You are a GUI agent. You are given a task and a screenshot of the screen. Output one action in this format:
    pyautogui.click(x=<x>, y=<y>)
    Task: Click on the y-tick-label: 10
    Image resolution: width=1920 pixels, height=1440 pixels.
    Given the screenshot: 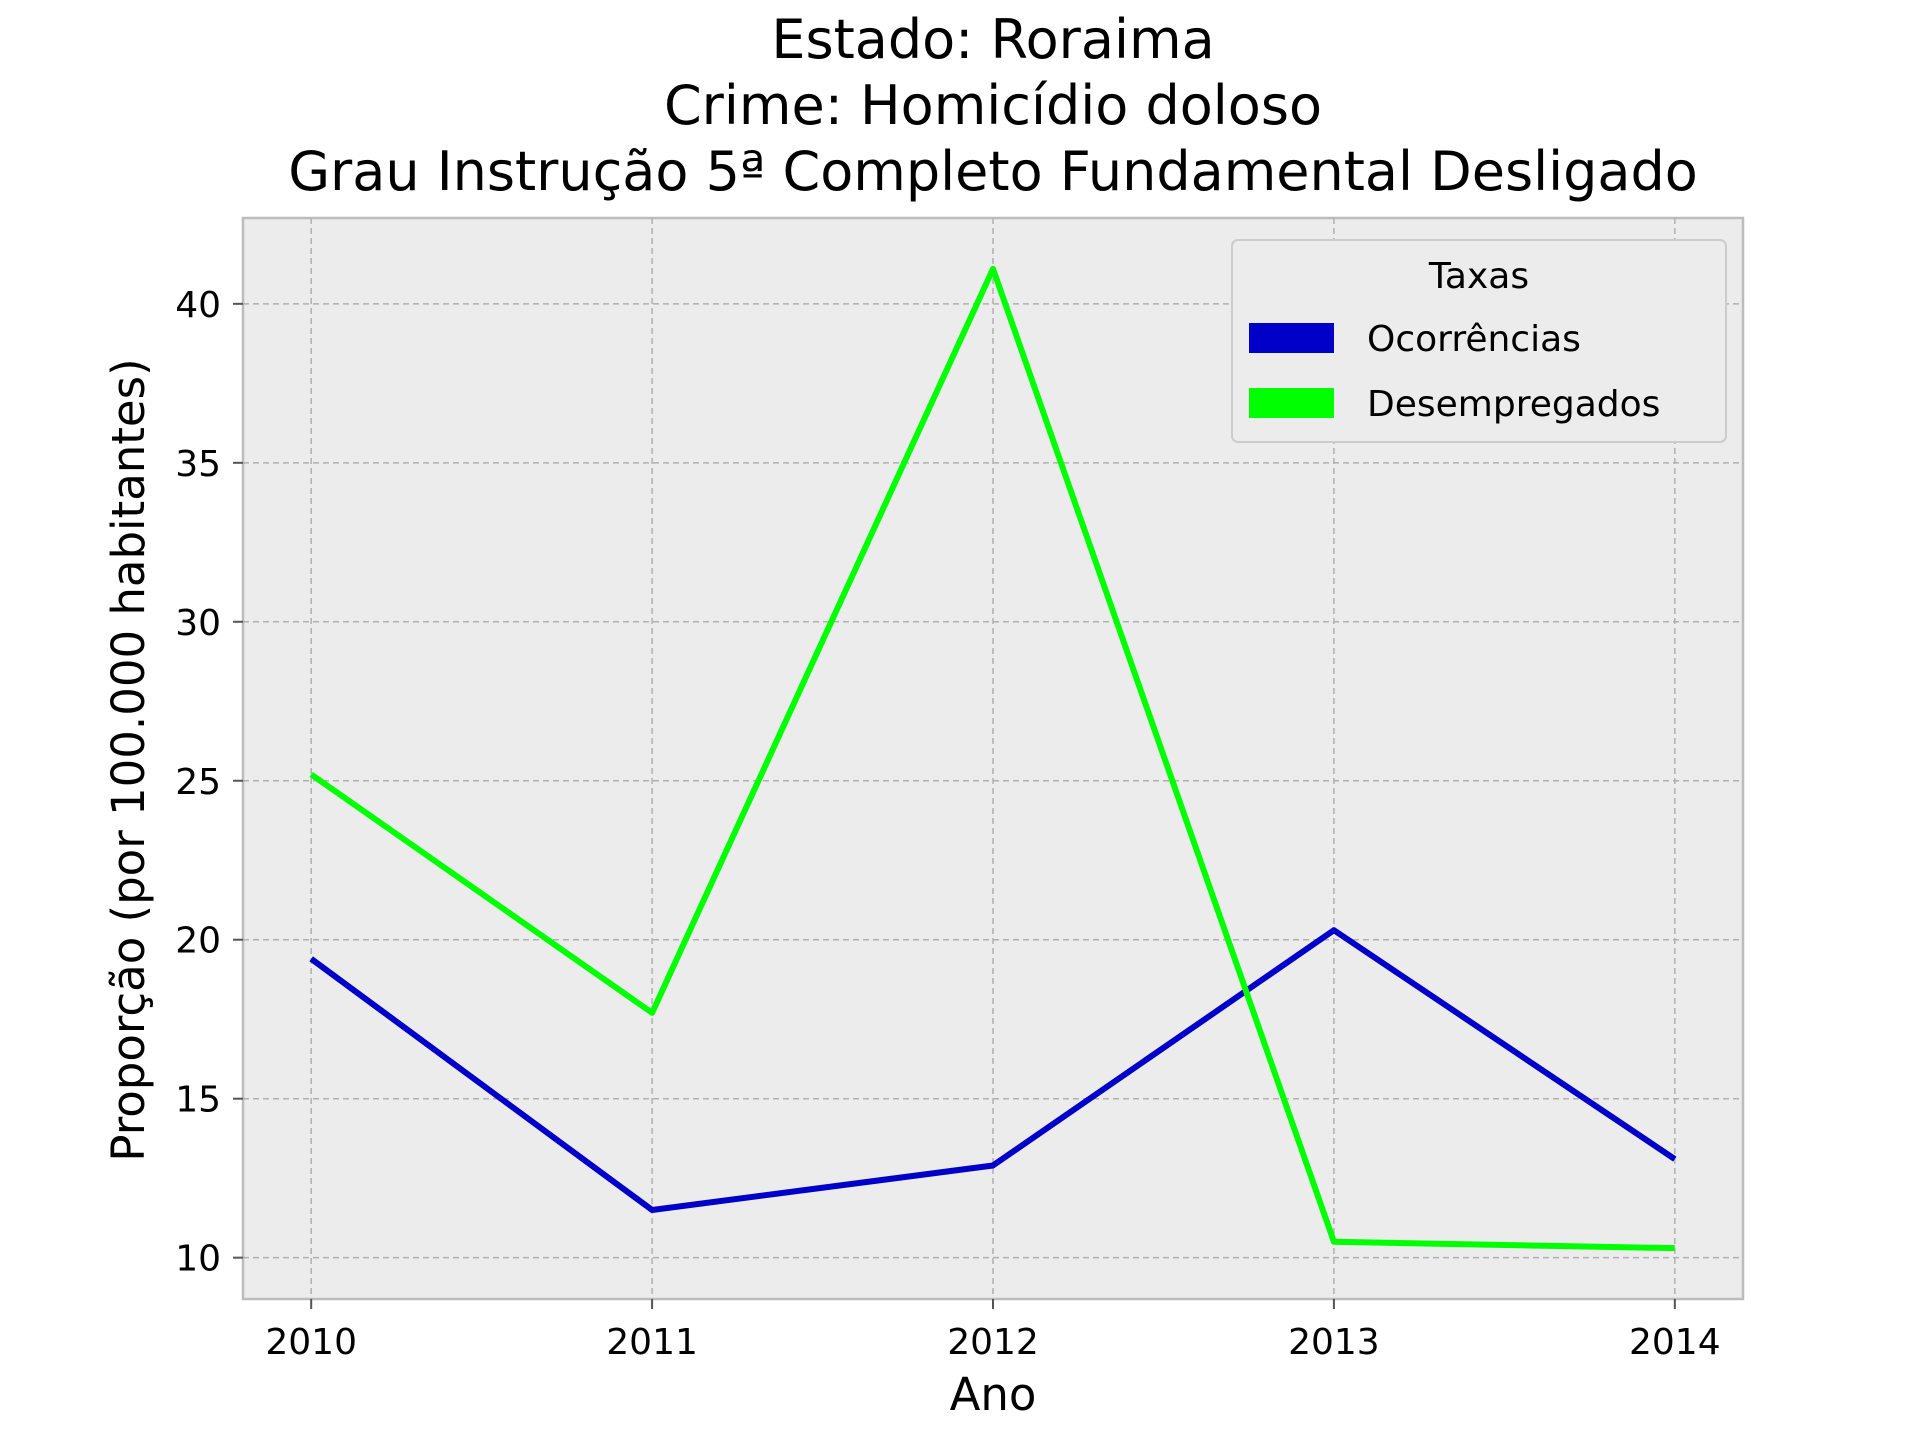 What is the action you would take?
    pyautogui.click(x=198, y=1259)
    